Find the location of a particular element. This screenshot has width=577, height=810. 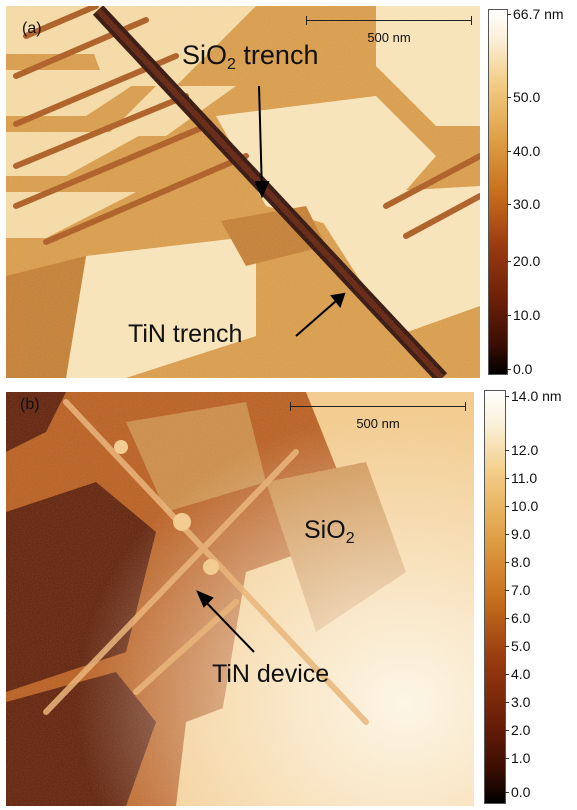

colorbar-ticks-a: 66.7 nm 50.0 40.0 30.0 20.0 10.0 0.0 is located at coordinates (541, 191).